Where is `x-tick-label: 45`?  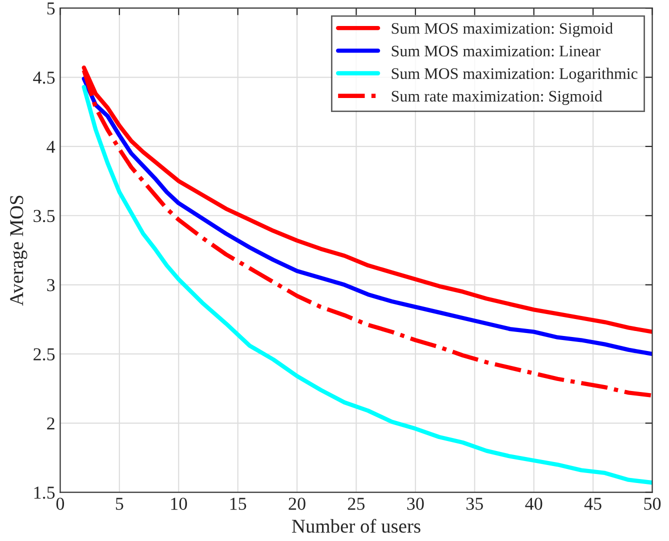
x-tick-label: 45 is located at coordinates (593, 504).